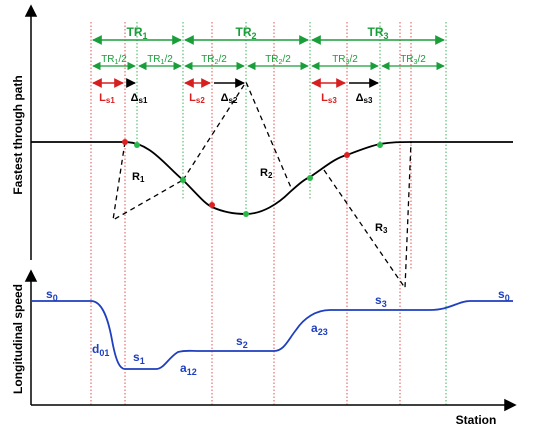 The height and width of the screenshot is (433, 550). I want to click on tr2-half-a-label: TR2/2, so click(214, 60).